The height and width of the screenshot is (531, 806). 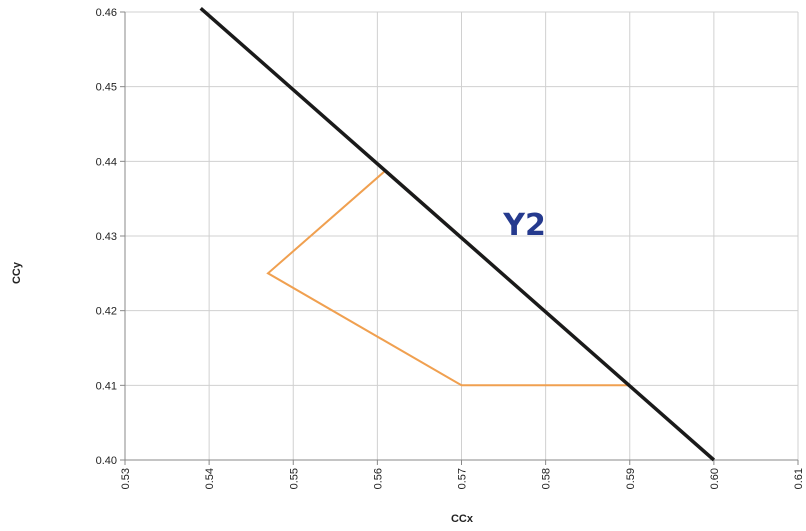 I want to click on x-tick-label: 0.54, so click(x=210, y=478).